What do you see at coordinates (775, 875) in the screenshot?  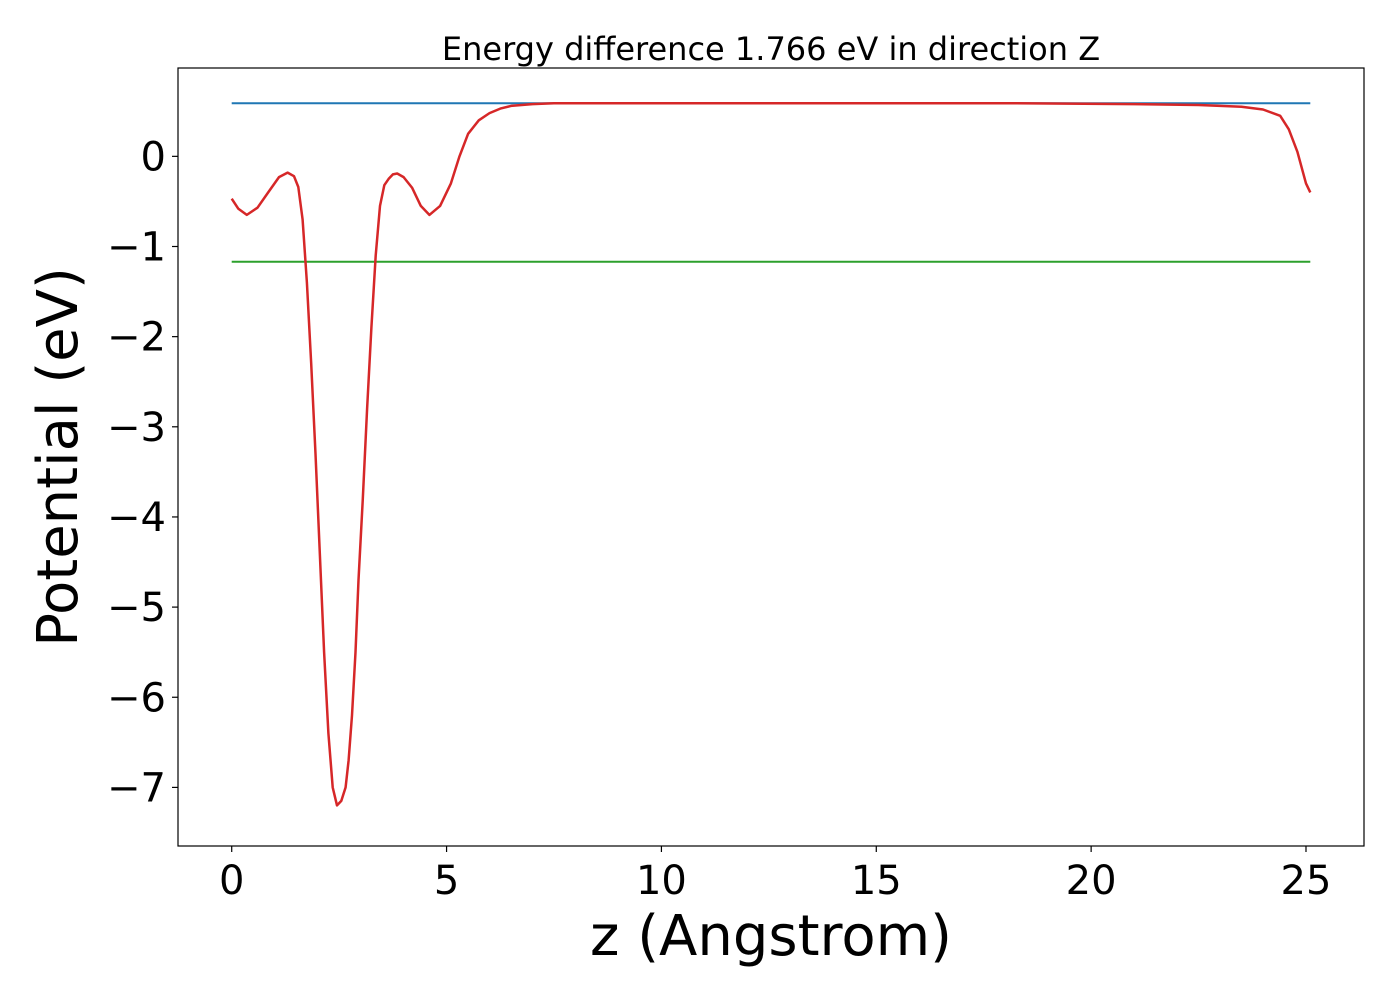 I see `x-axis: 0 5 10 15 20 25` at bounding box center [775, 875].